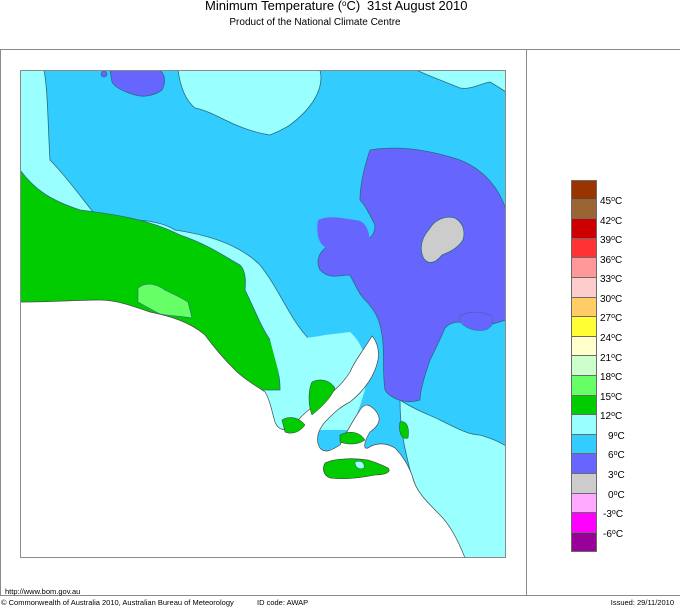  Describe the element at coordinates (616, 455) in the screenshot. I see `legend-label: 6oC` at that location.